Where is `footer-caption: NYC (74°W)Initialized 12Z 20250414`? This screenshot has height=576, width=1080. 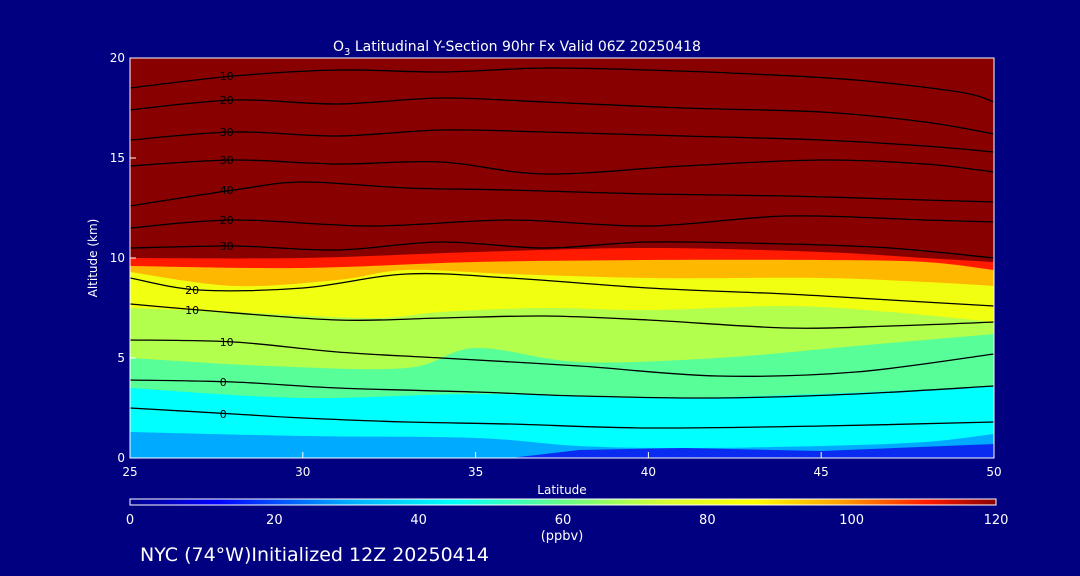 footer-caption: NYC (74°W)Initialized 12Z 20250414 is located at coordinates (314, 555).